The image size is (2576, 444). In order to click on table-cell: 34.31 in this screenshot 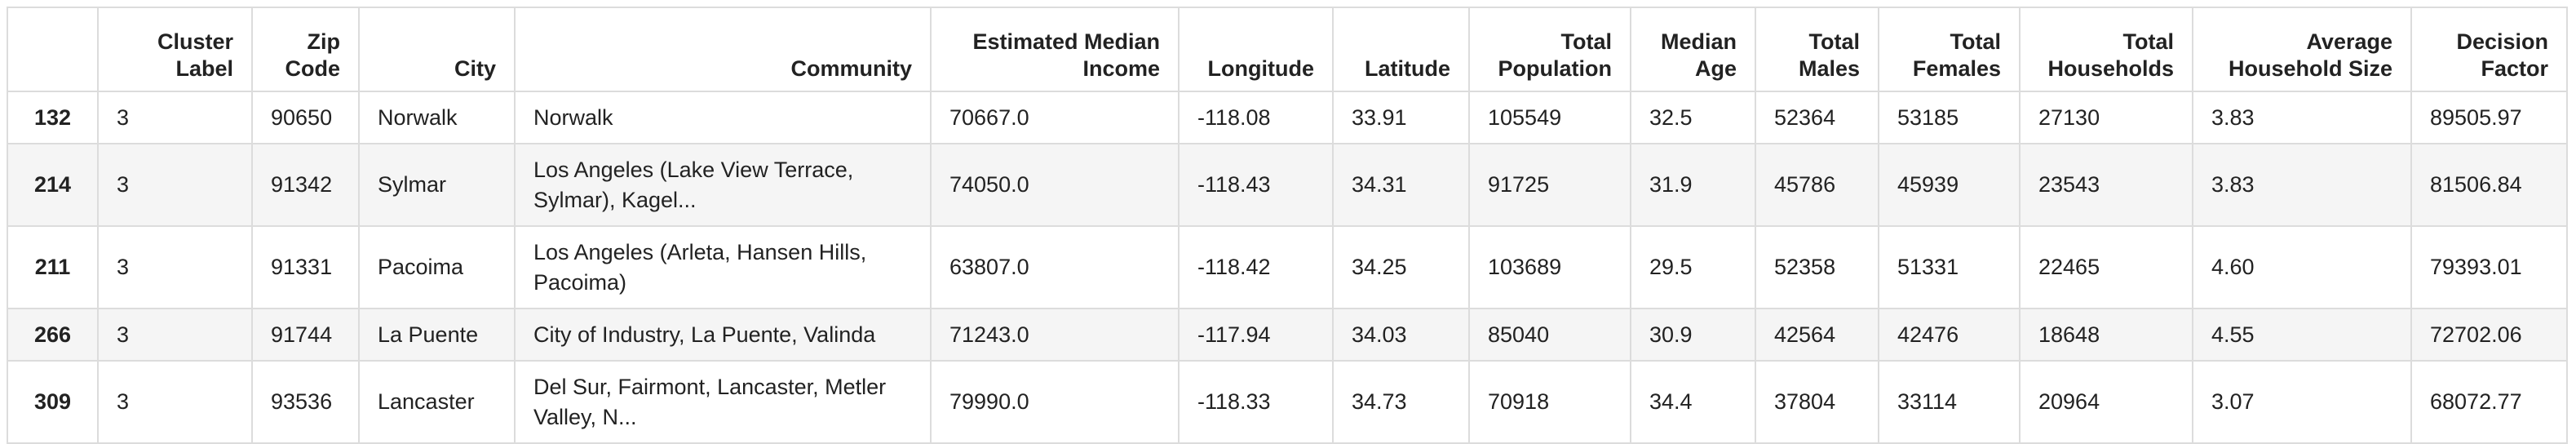, I will do `click(1401, 185)`.